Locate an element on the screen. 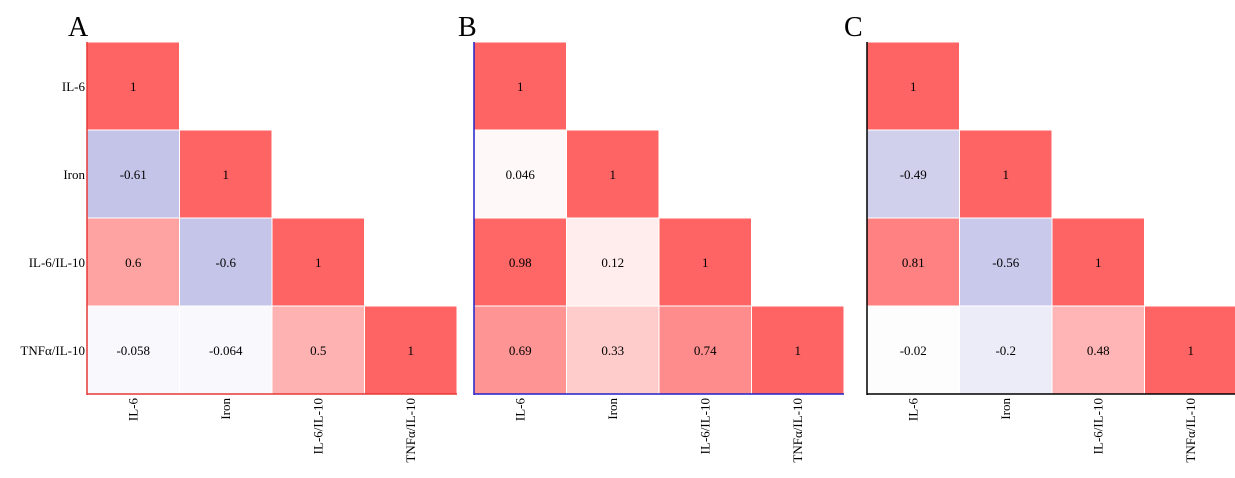 The width and height of the screenshot is (1235, 478). row-tick-label: IL-6 is located at coordinates (74, 86).